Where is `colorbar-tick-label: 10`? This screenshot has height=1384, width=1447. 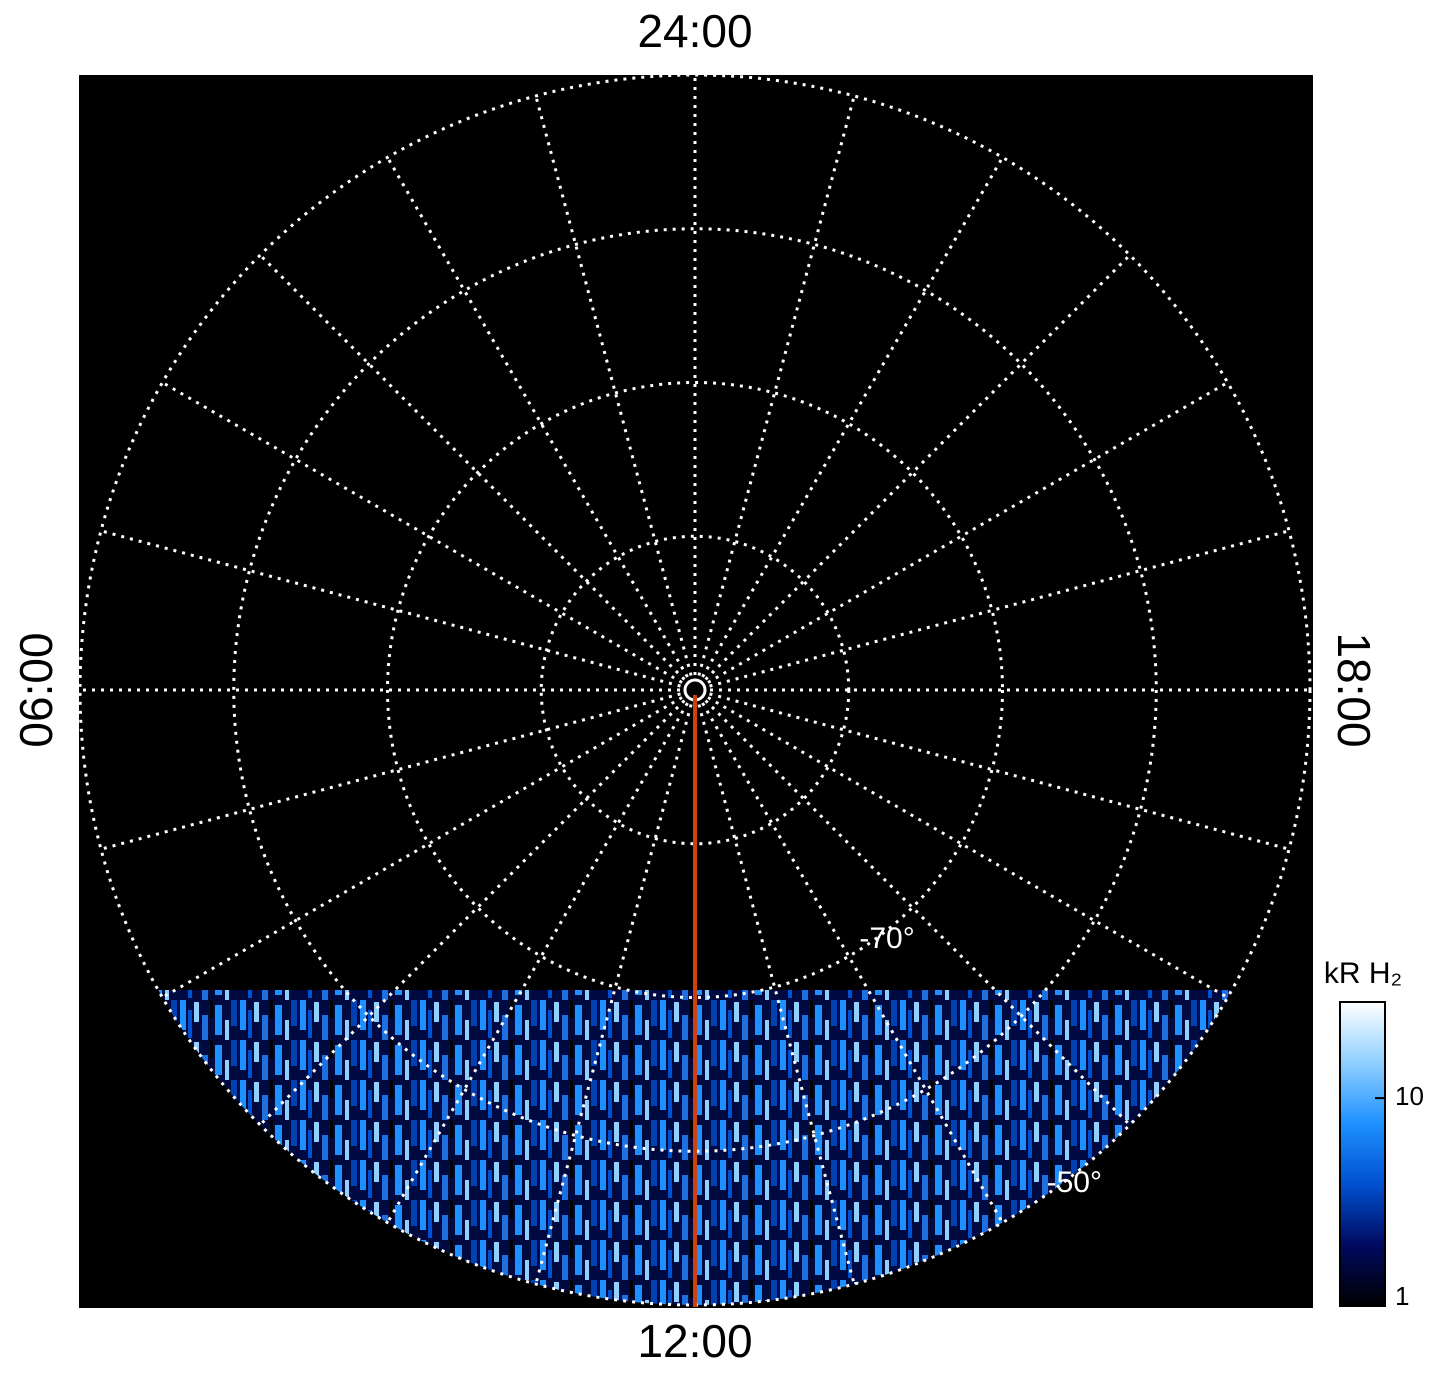
colorbar-tick-label: 10 is located at coordinates (1409, 1096).